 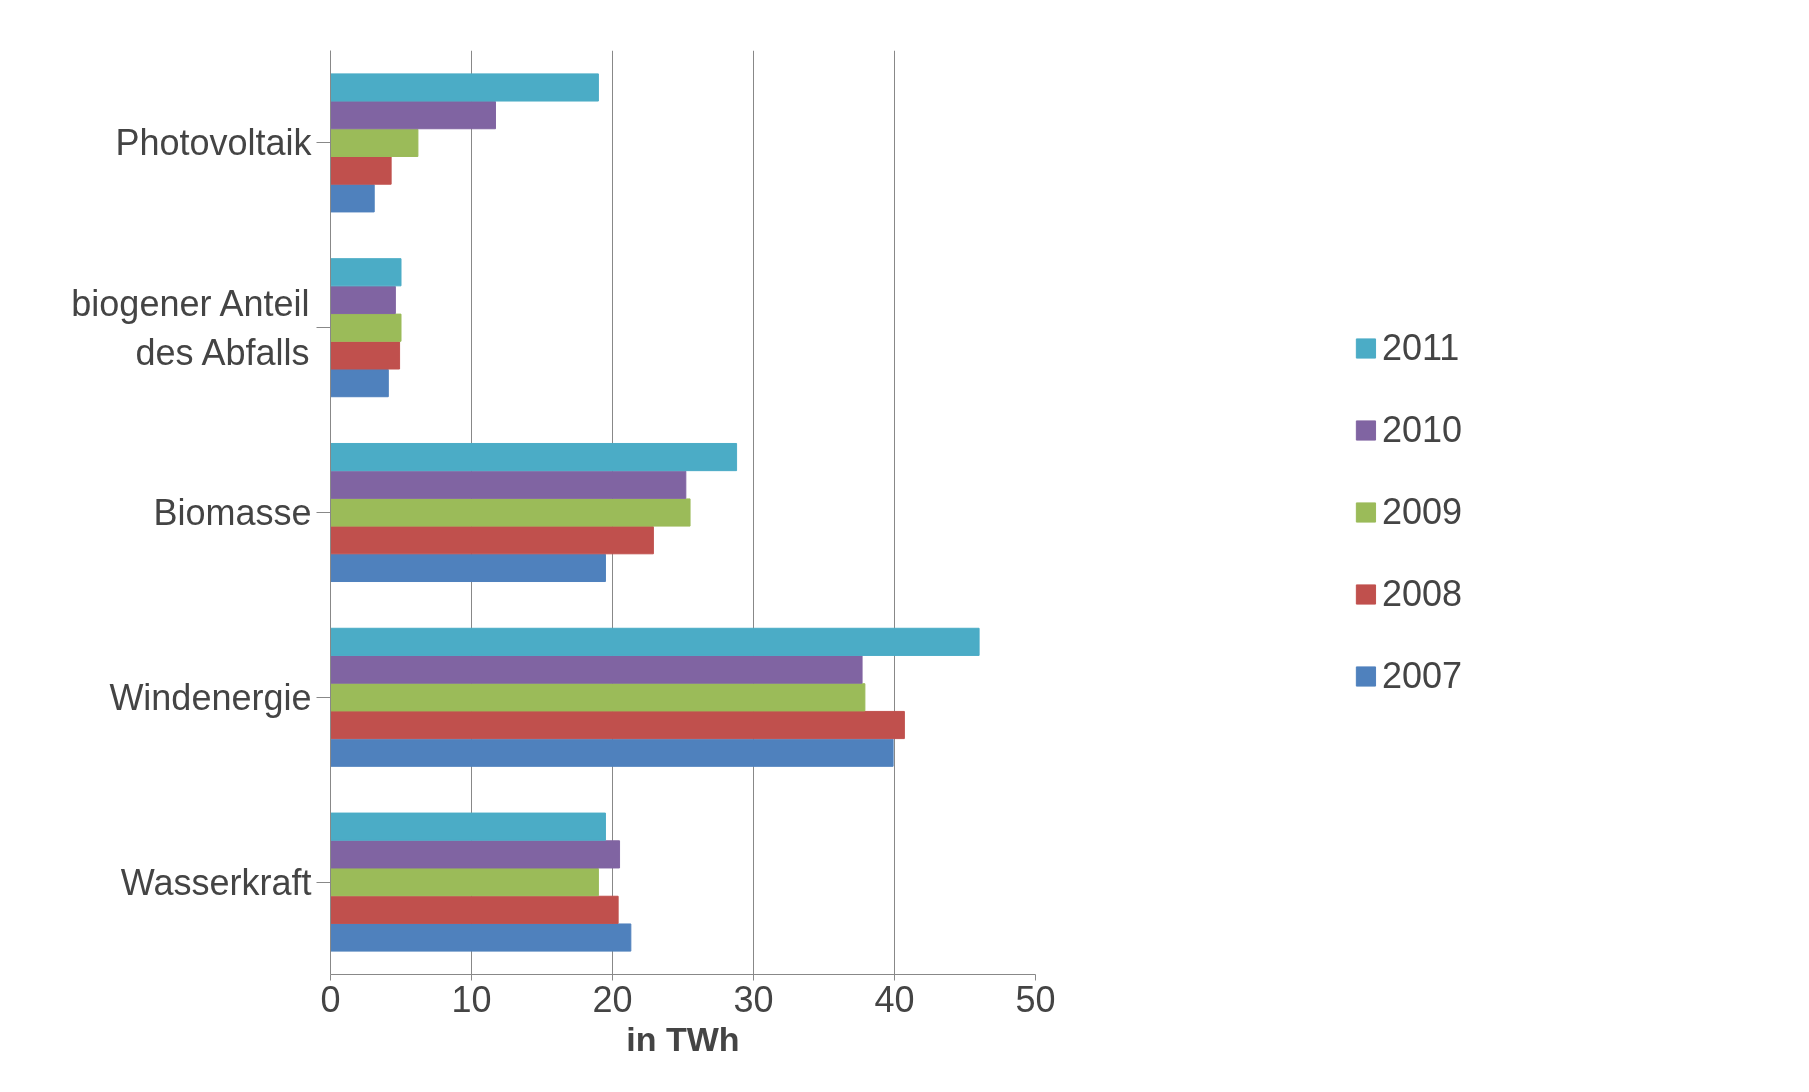 I want to click on legend-label: 2009, so click(x=1422, y=512).